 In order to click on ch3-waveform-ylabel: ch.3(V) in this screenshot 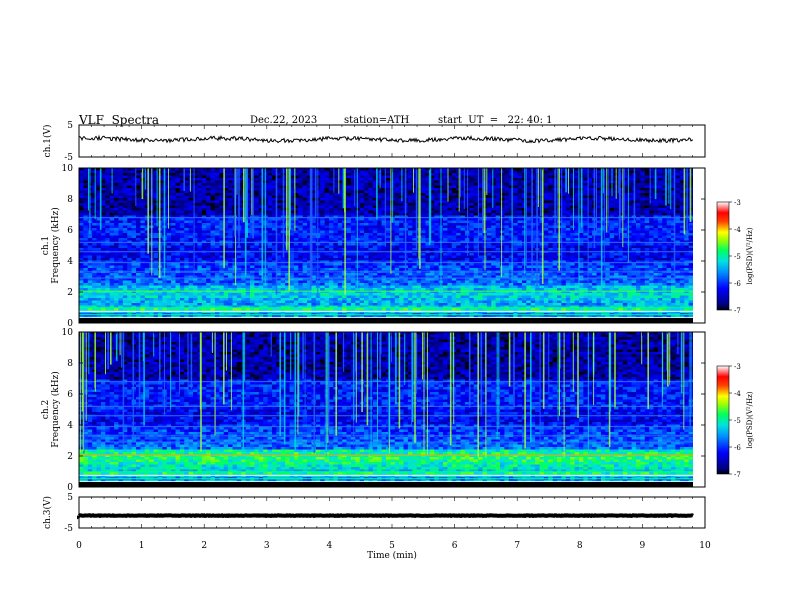, I will do `click(47, 512)`.